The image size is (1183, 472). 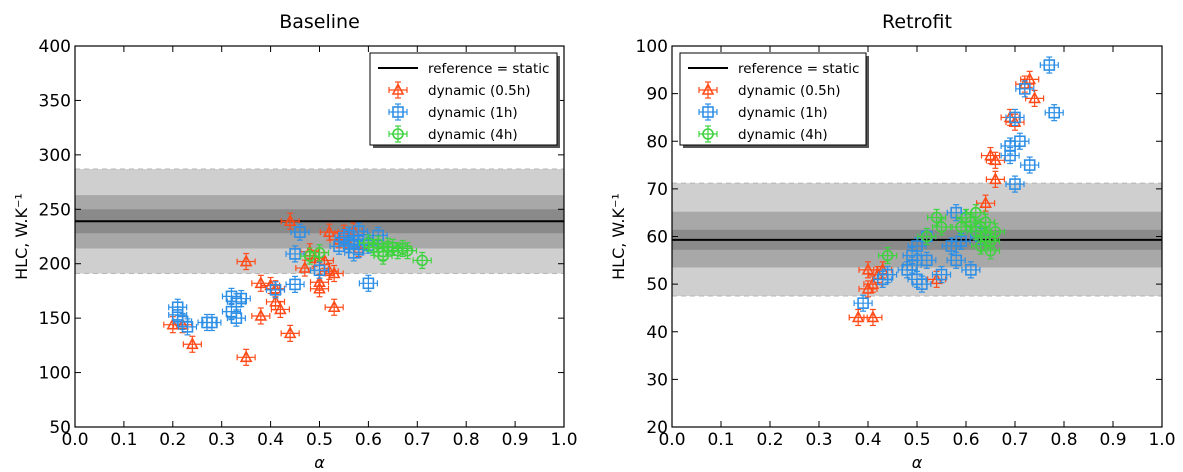 What do you see at coordinates (319, 22) in the screenshot?
I see `chart-title: Baseline` at bounding box center [319, 22].